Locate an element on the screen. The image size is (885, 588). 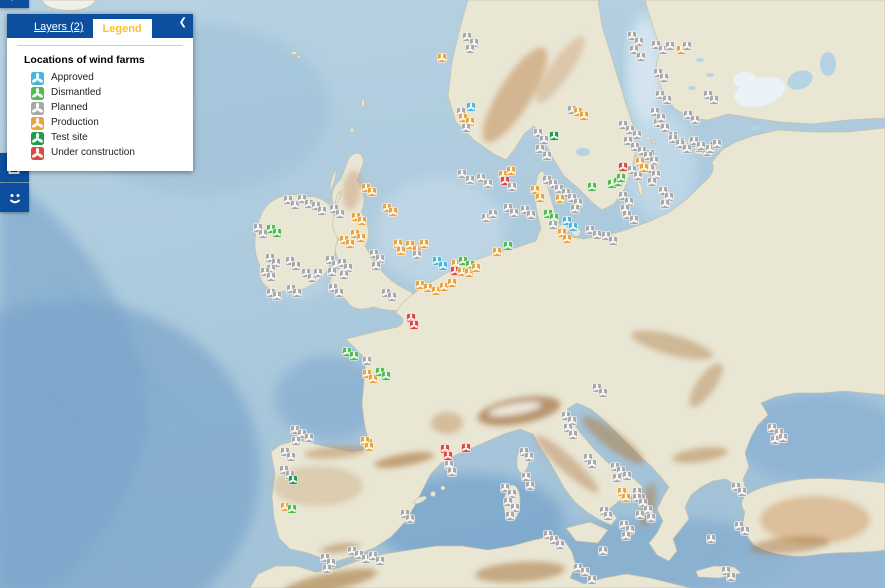
pan-previous-button is located at coordinates (14, 4).